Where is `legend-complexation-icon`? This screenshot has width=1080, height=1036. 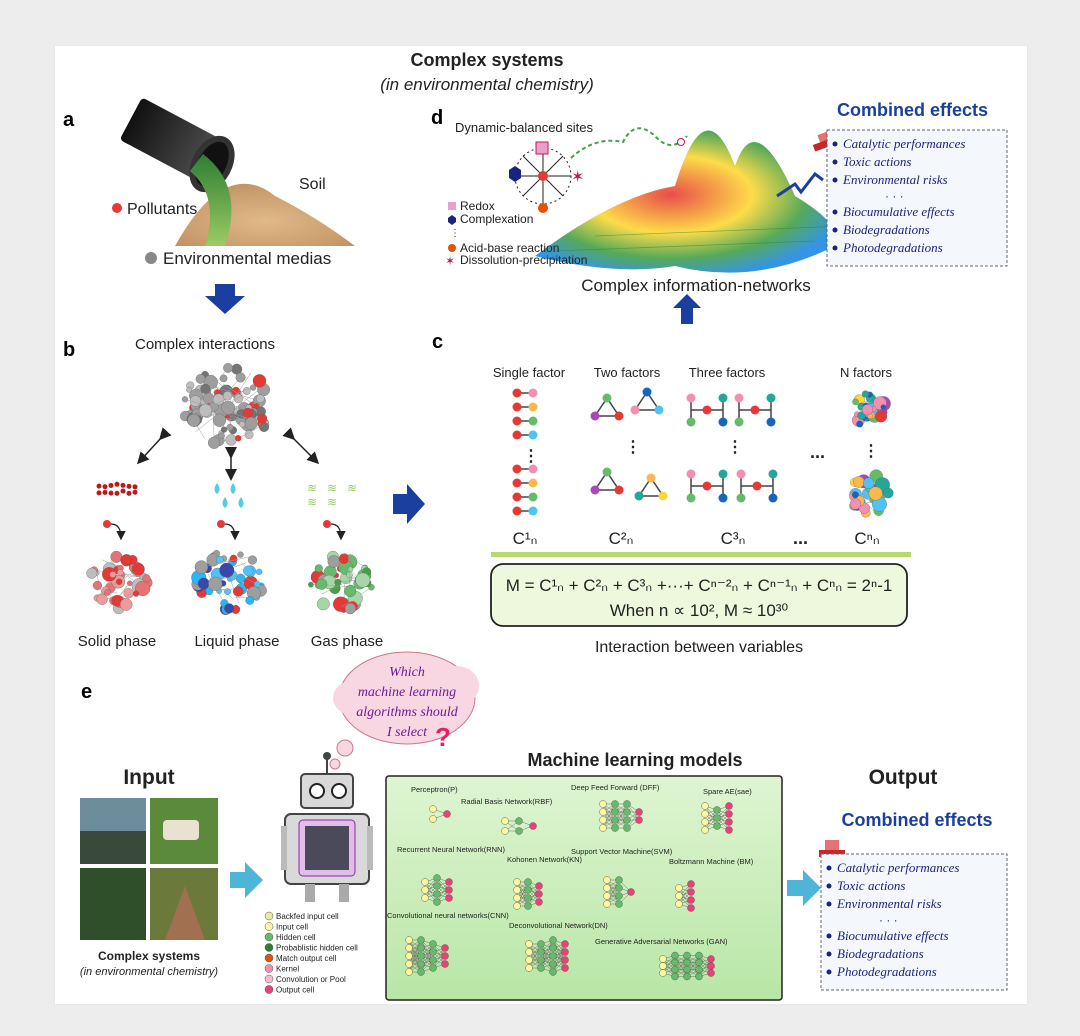 legend-complexation-icon is located at coordinates (452, 220).